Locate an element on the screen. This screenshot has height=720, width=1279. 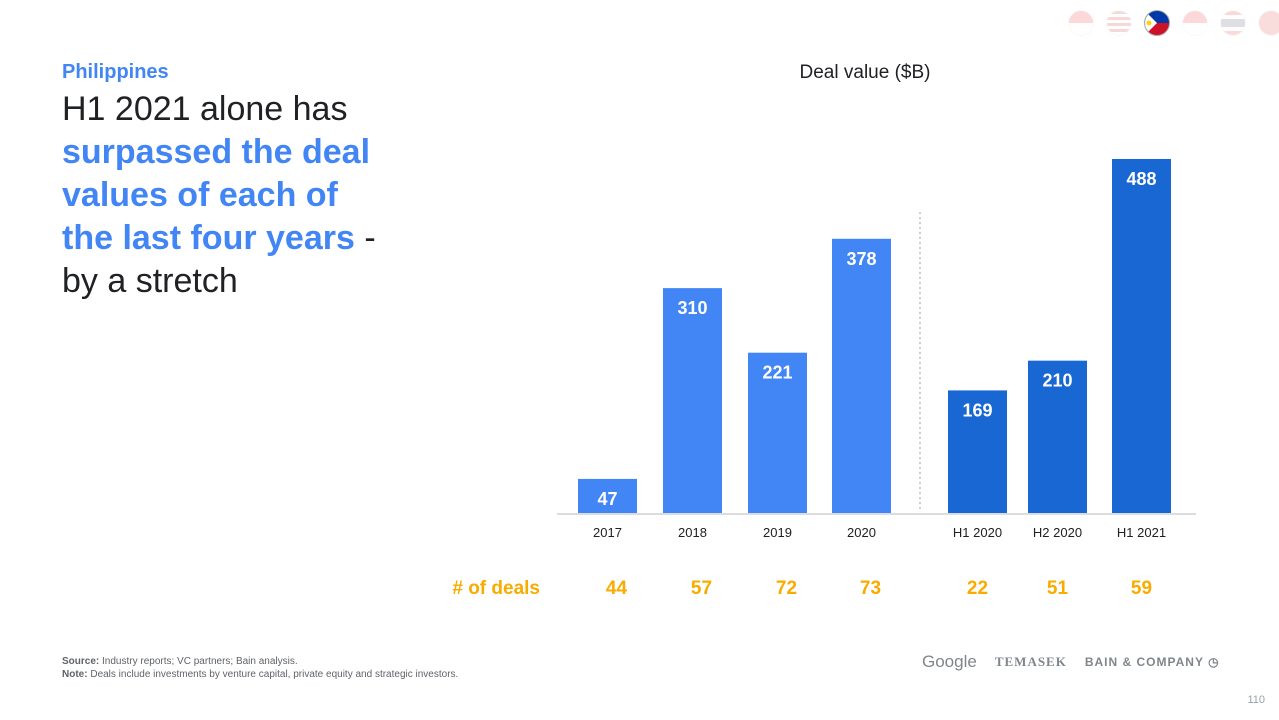
deal-count: 57 is located at coordinates (701, 588).